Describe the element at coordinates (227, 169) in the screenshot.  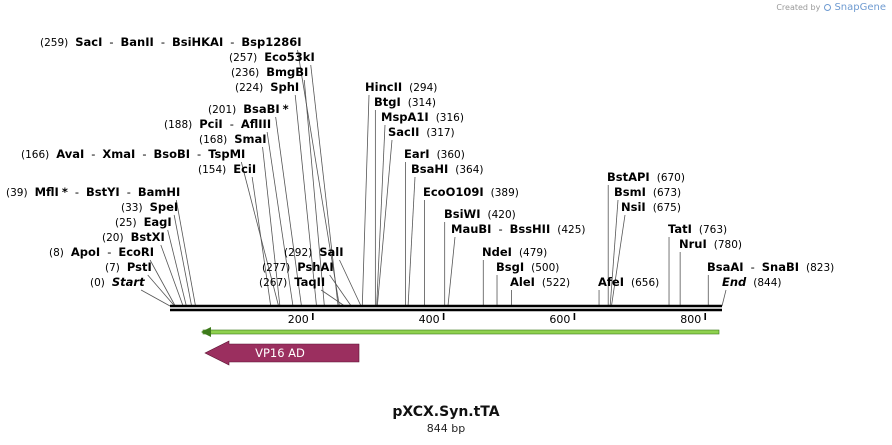
I see `site-label: (154) EciI` at that location.